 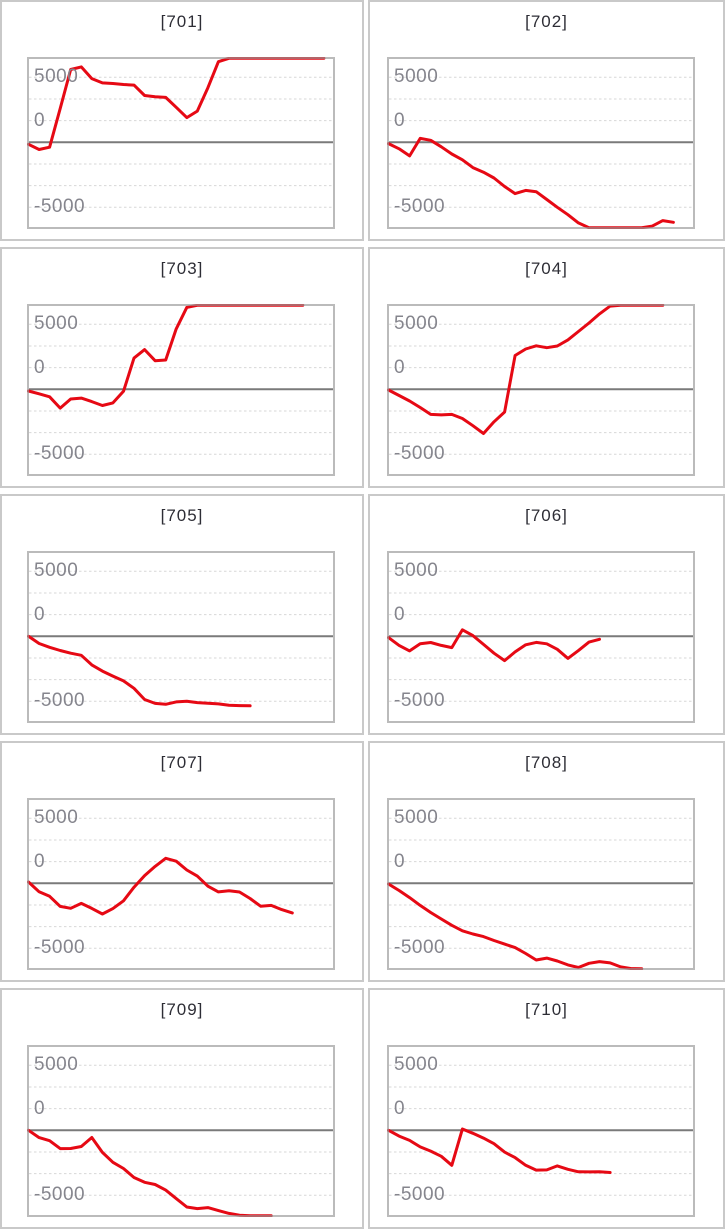 I want to click on chart-title: [706], so click(x=546, y=515).